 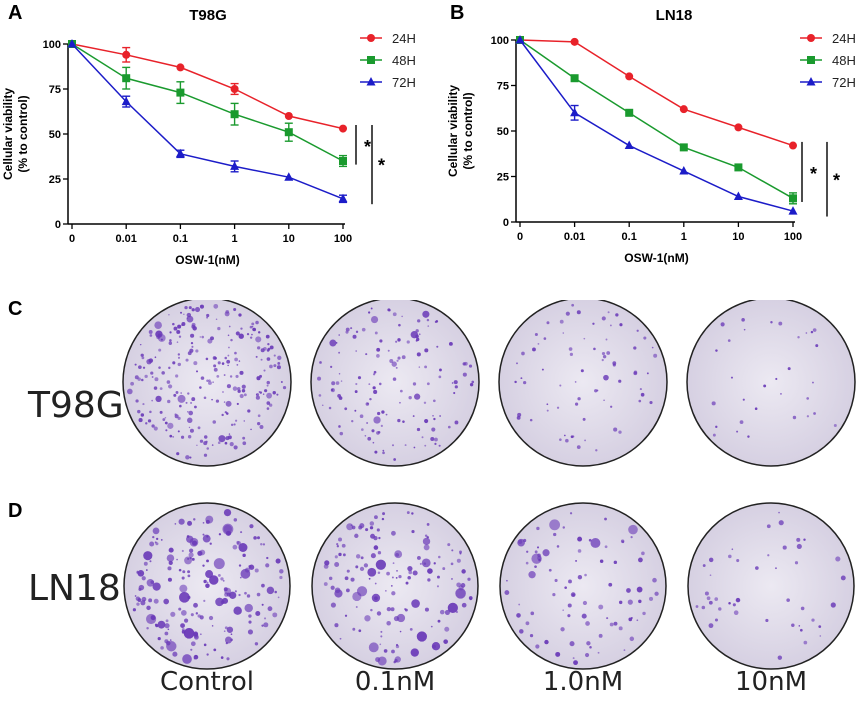 I want to click on data-point-48H, so click(x=574, y=78).